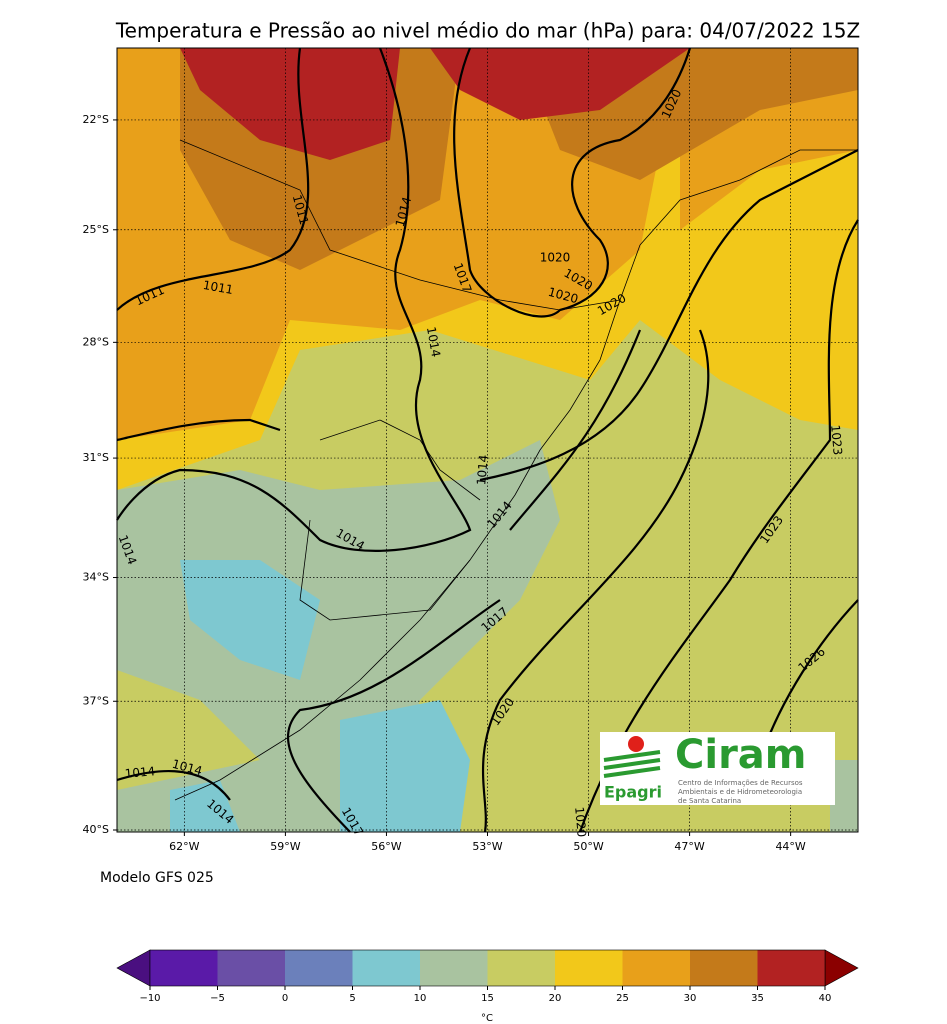 The height and width of the screenshot is (1024, 947). Describe the element at coordinates (633, 792) in the screenshot. I see `logo-org: Epagri` at that location.